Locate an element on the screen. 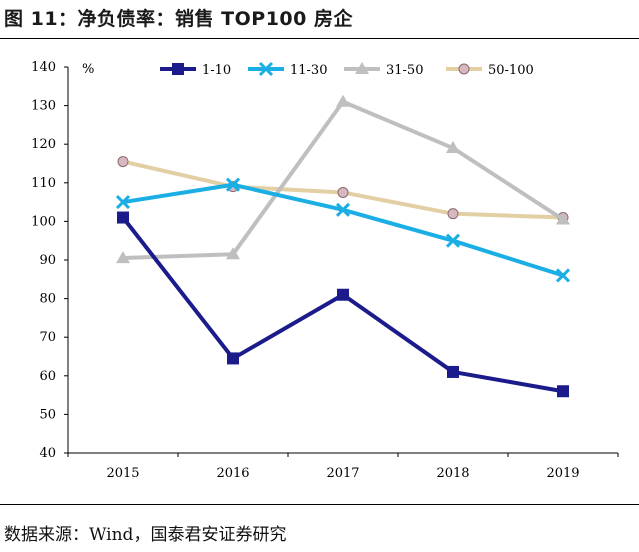 The height and width of the screenshot is (552, 639). legend-item-11-30: 11-30 is located at coordinates (287, 69).